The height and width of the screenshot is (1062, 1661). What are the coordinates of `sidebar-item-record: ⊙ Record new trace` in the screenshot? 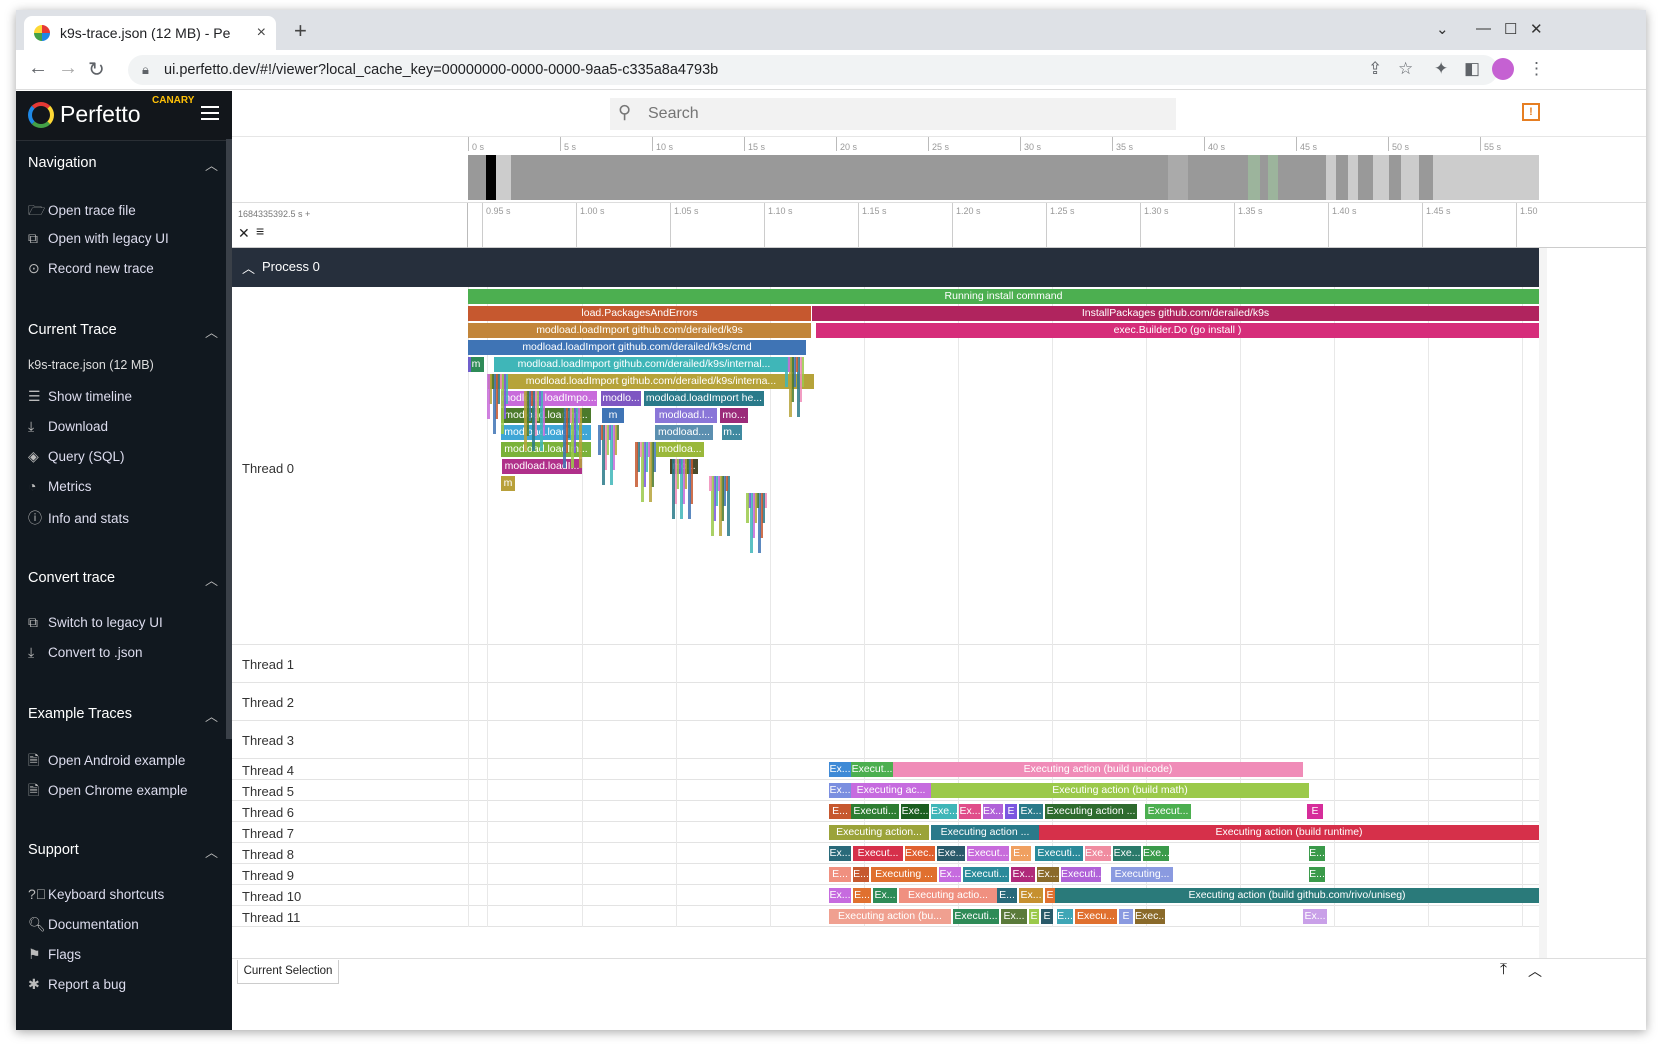 It's located at (91, 268).